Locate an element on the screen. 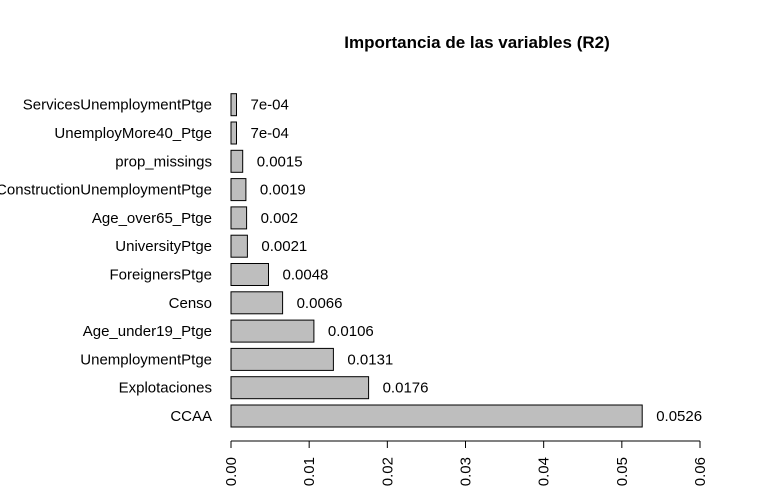 The height and width of the screenshot is (499, 767). category-label: Censo is located at coordinates (190, 303).